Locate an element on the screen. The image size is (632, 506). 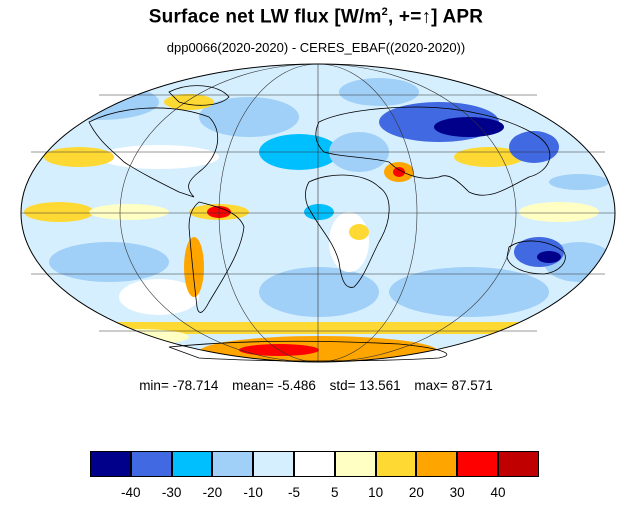
min-value: -78.714 is located at coordinates (195, 385).